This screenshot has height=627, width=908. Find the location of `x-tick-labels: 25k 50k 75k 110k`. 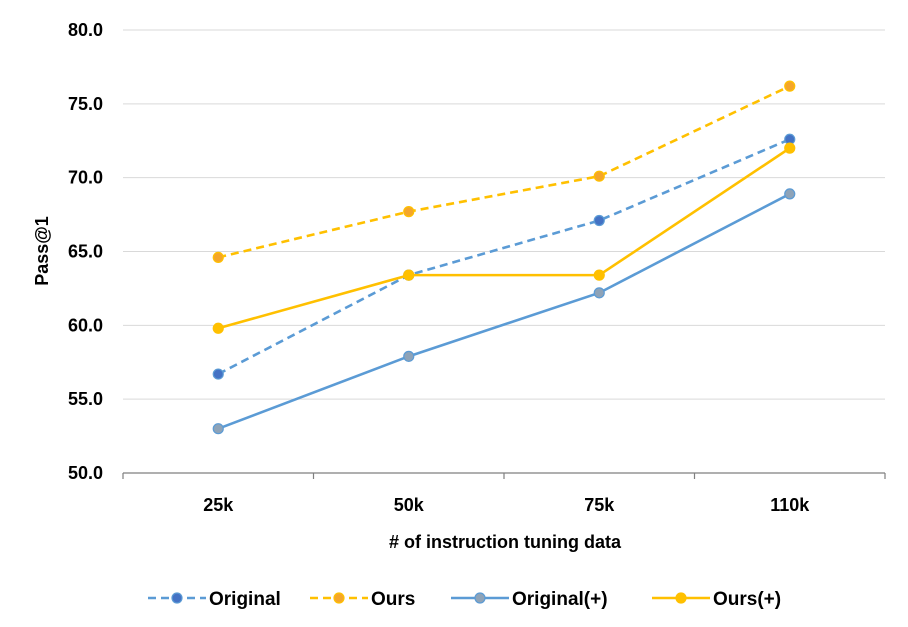

x-tick-labels: 25k 50k 75k 110k is located at coordinates (506, 505).